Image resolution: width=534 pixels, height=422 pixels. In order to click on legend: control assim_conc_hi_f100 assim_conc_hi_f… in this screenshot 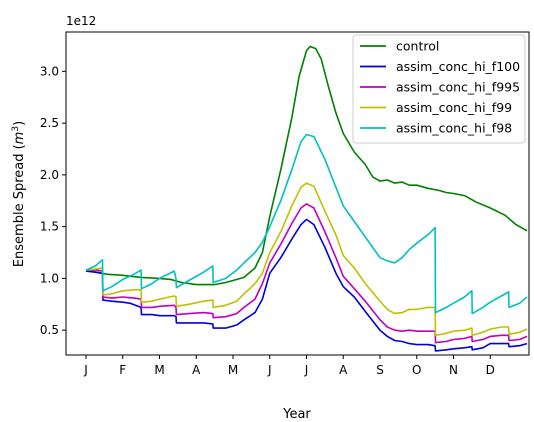, I will do `click(439, 89)`.